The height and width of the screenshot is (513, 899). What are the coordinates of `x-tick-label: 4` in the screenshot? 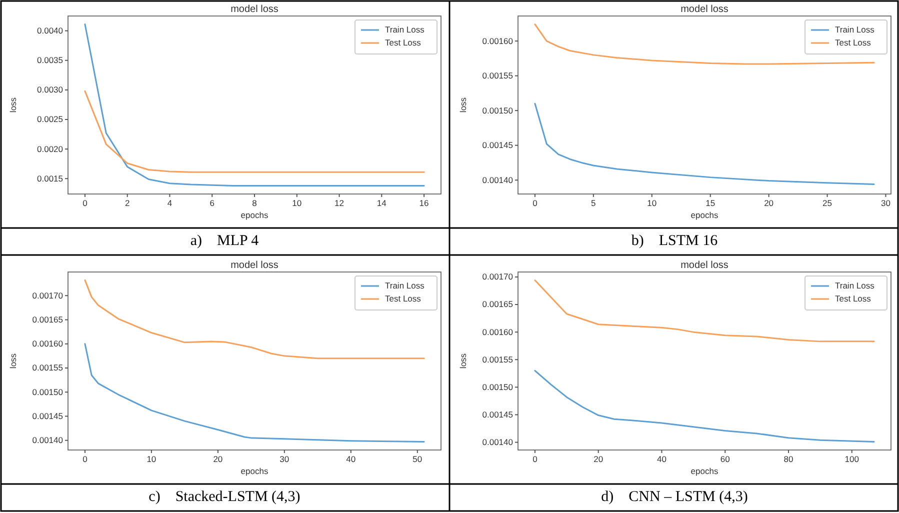 It's located at (169, 203).